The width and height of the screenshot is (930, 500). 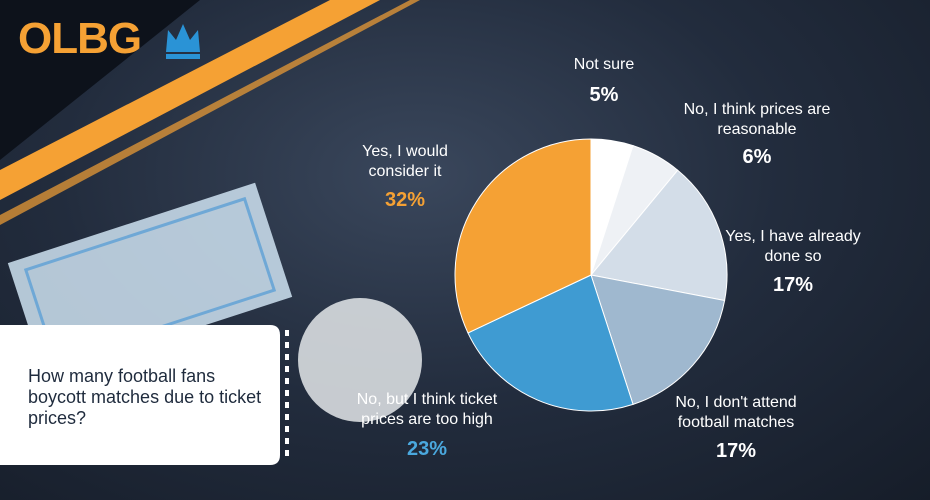 What do you see at coordinates (757, 157) in the screenshot?
I see `value-label: 6%` at bounding box center [757, 157].